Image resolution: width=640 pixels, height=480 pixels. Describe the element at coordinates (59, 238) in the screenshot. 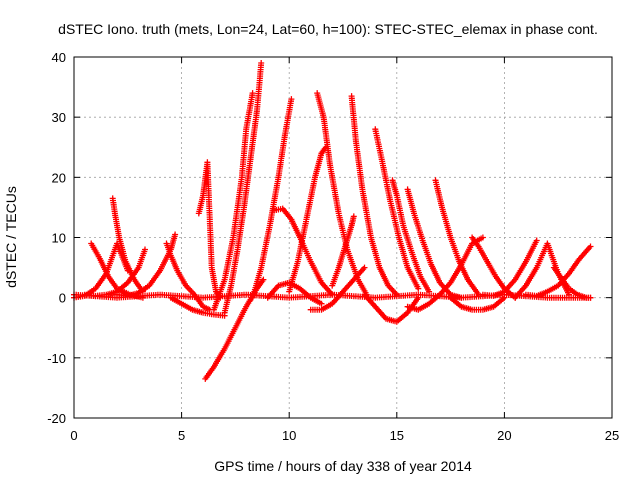

I see `y-tick-label: 10` at that location.